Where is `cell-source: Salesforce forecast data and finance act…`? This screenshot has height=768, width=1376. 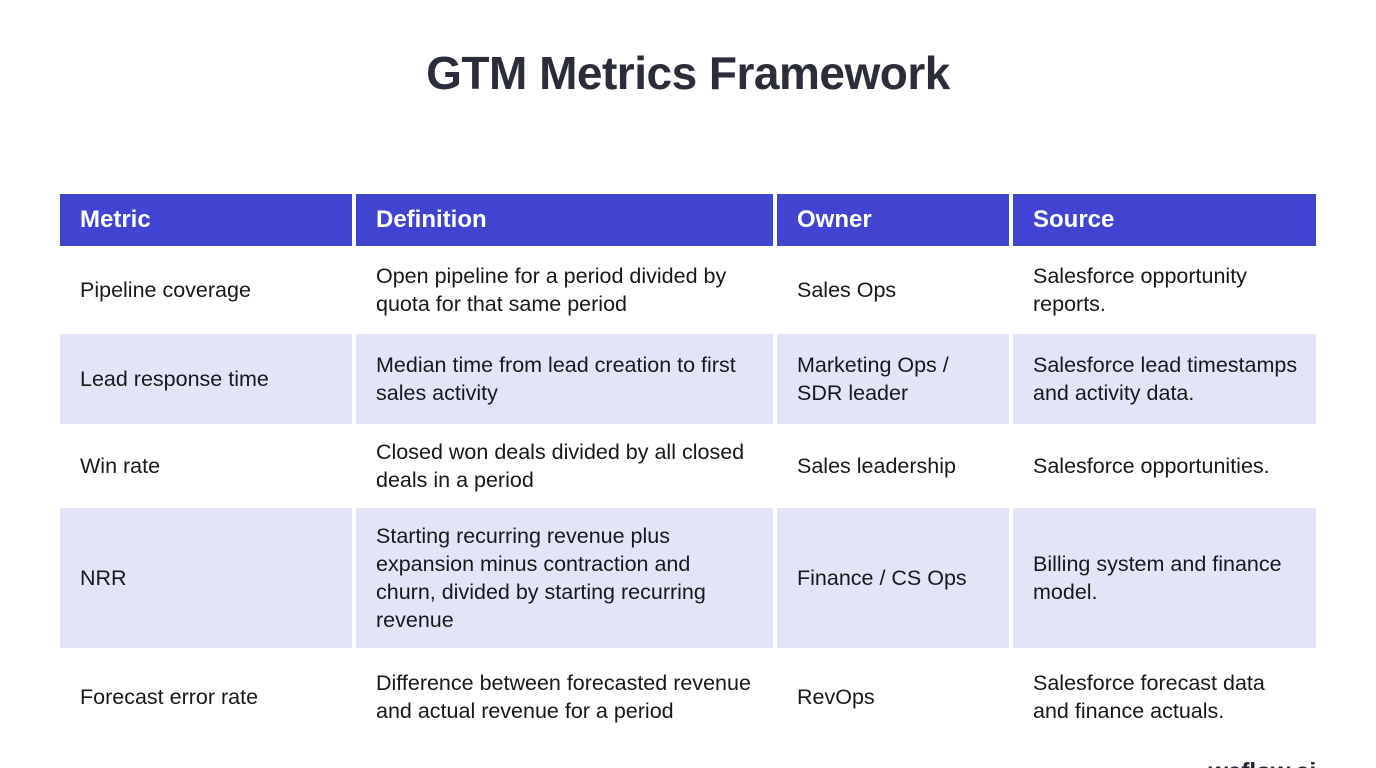
cell-source: Salesforce forecast data and finance act… is located at coordinates (1149, 697).